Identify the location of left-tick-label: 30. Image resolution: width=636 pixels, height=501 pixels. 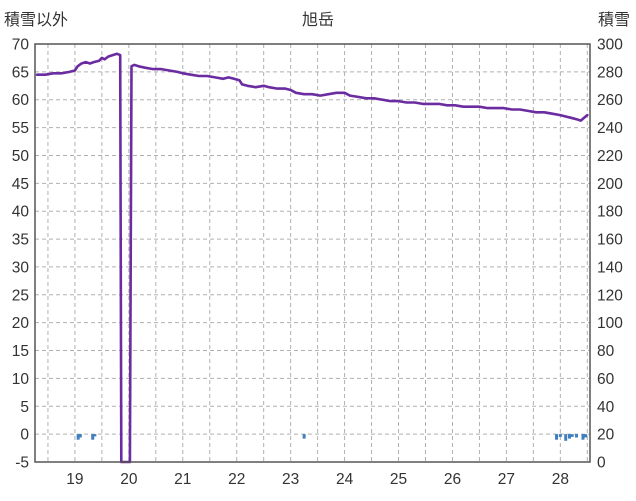
(21, 267).